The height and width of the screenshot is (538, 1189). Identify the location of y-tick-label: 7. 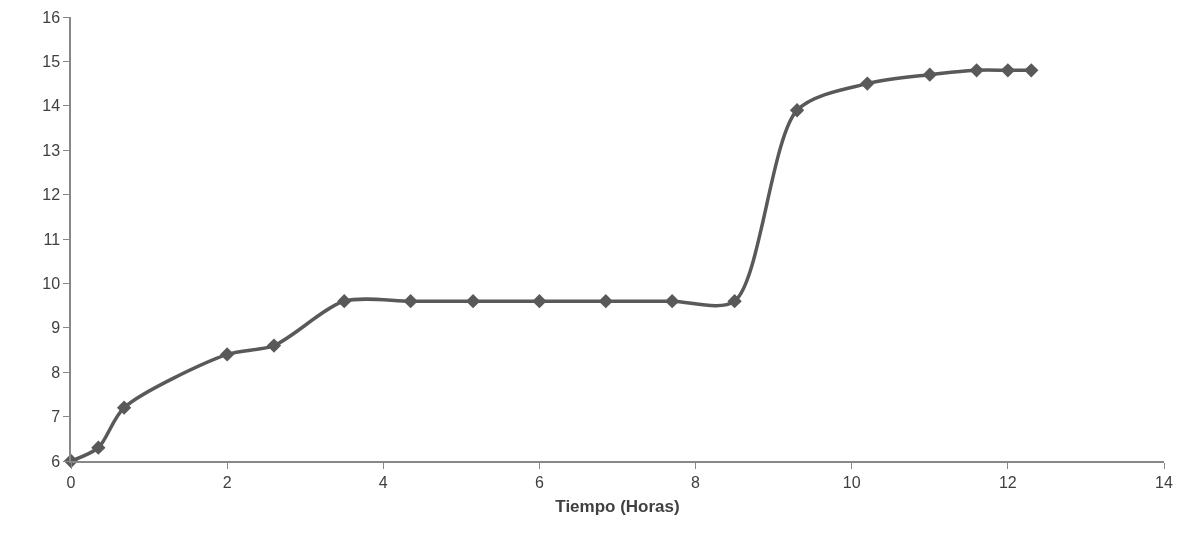
(56, 417).